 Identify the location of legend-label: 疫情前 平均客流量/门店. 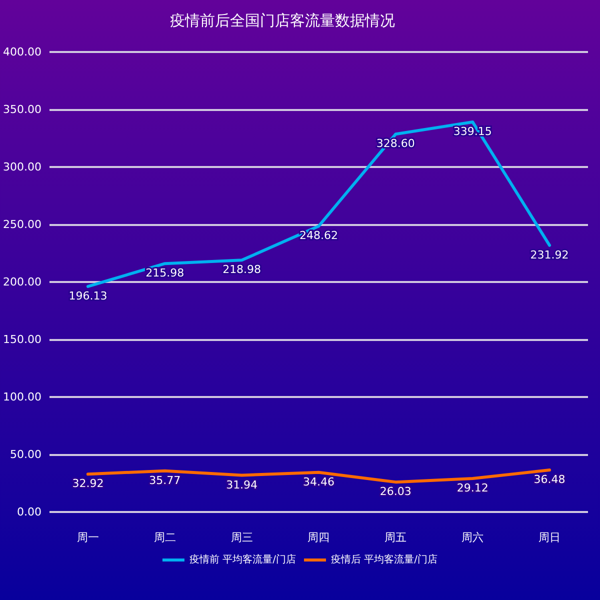
(242, 560).